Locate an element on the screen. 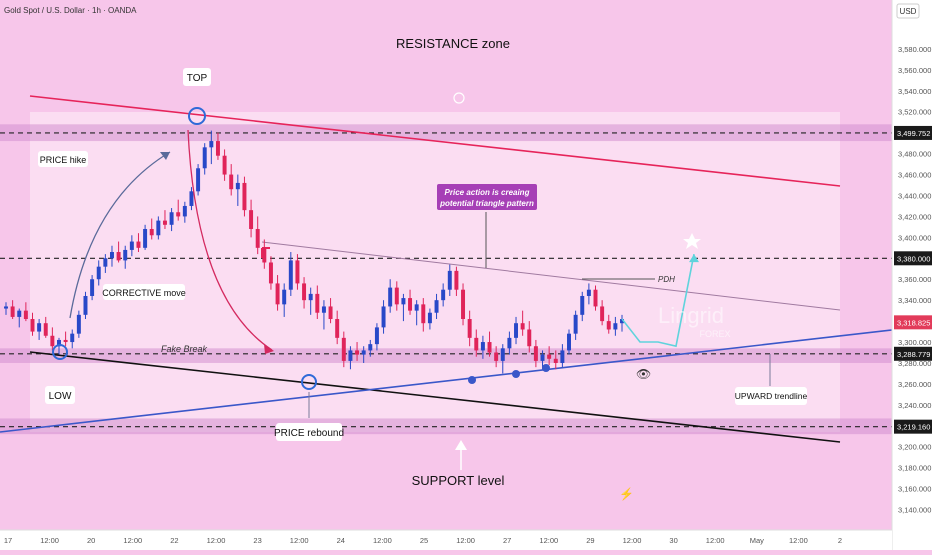 This screenshot has width=932, height=555. low-label: LOW is located at coordinates (60, 396).